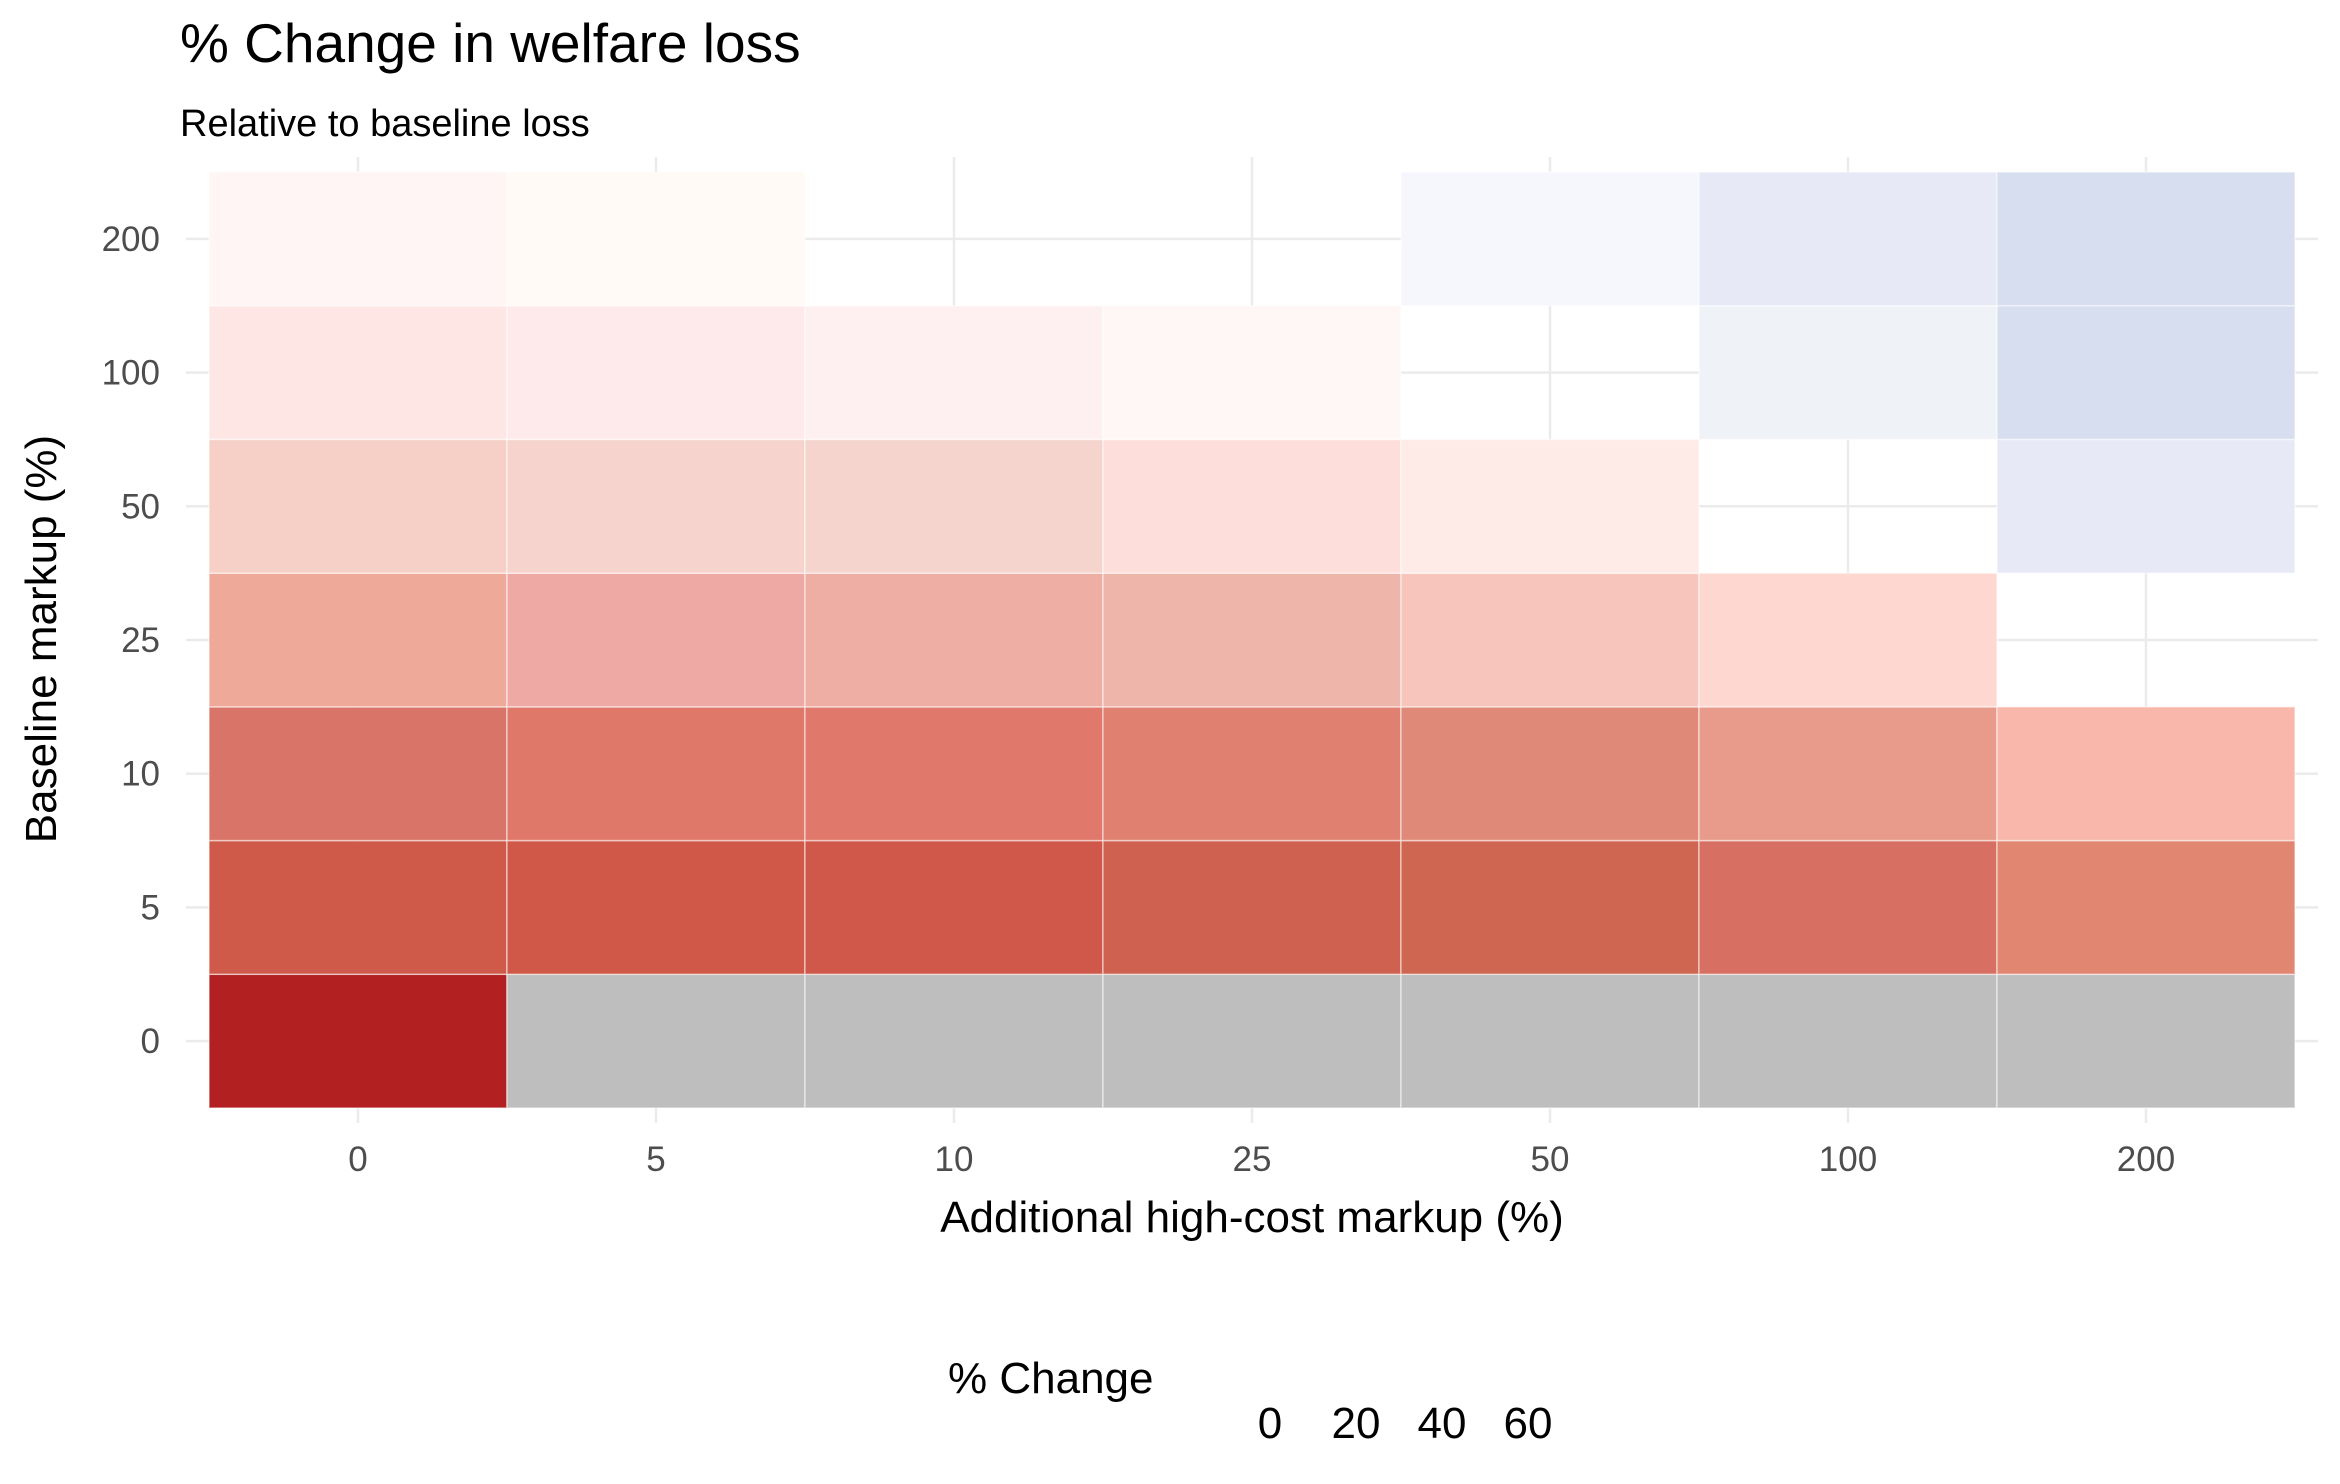  I want to click on y-tick-label: 10, so click(140, 774).